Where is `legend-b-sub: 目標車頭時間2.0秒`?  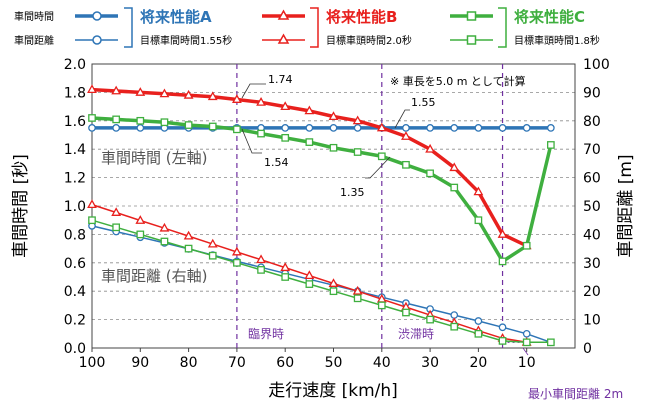
legend-b-sub: 目標車頭時間2.0秒 is located at coordinates (369, 40).